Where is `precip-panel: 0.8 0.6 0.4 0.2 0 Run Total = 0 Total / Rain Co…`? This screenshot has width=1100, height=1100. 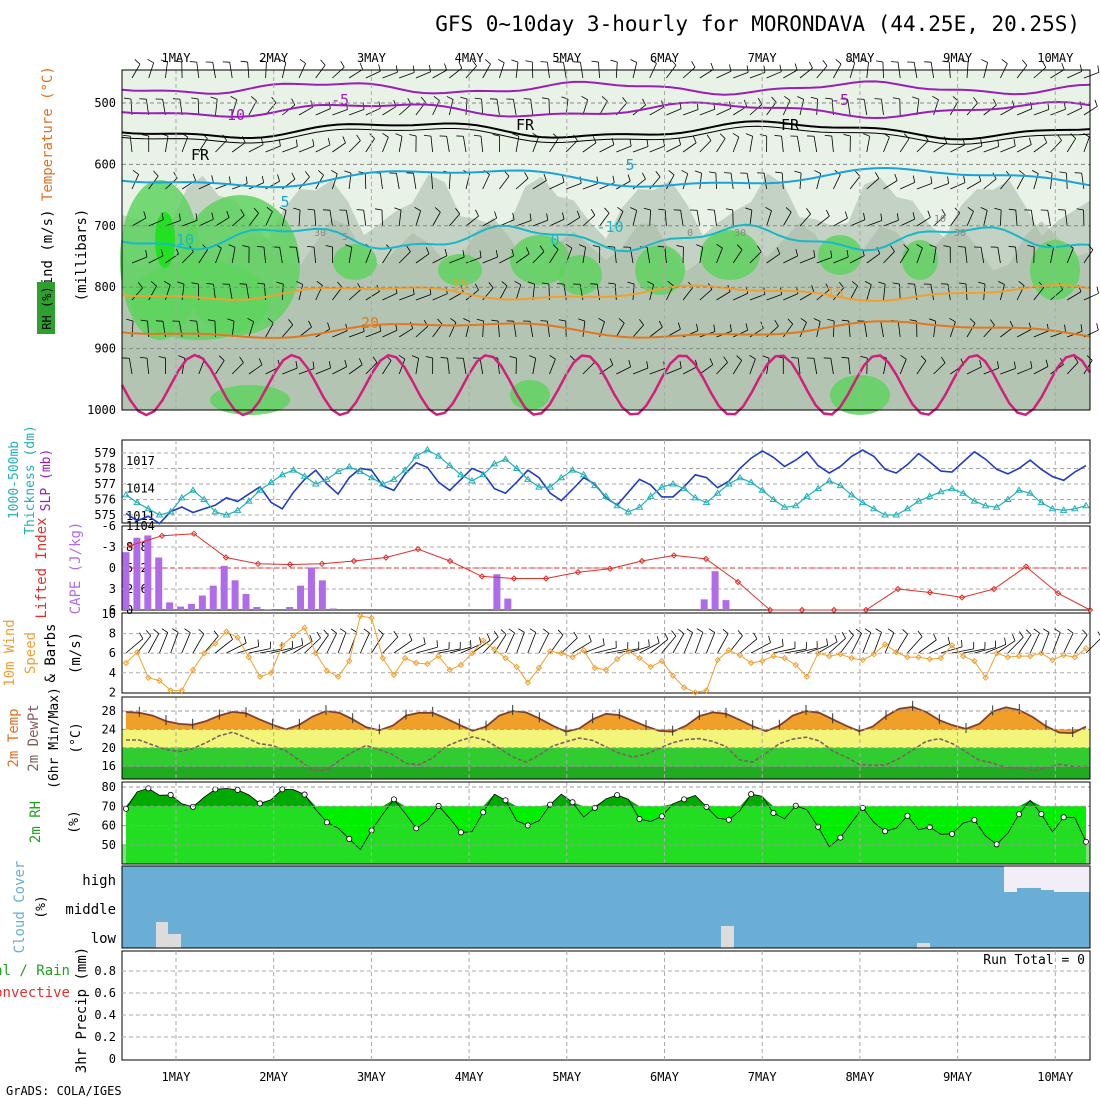 precip-panel: 0.8 0.6 0.4 0.2 0 Run Total = 0 Total / Rain Co… is located at coordinates (545, 1010).